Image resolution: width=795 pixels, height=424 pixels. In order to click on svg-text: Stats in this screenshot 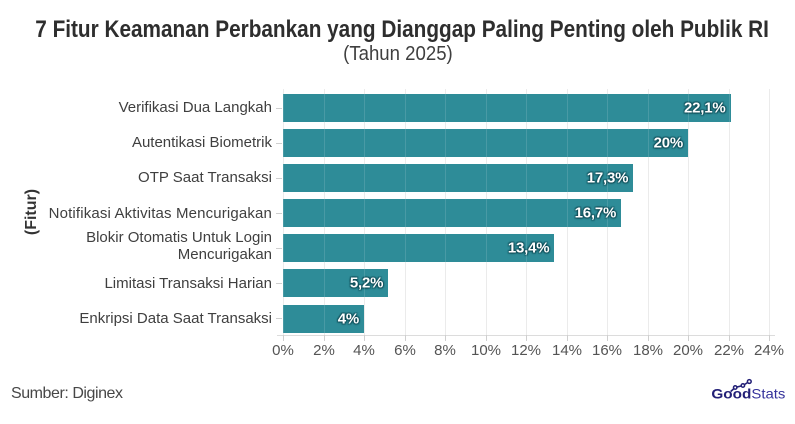, I will do `click(768, 394)`.